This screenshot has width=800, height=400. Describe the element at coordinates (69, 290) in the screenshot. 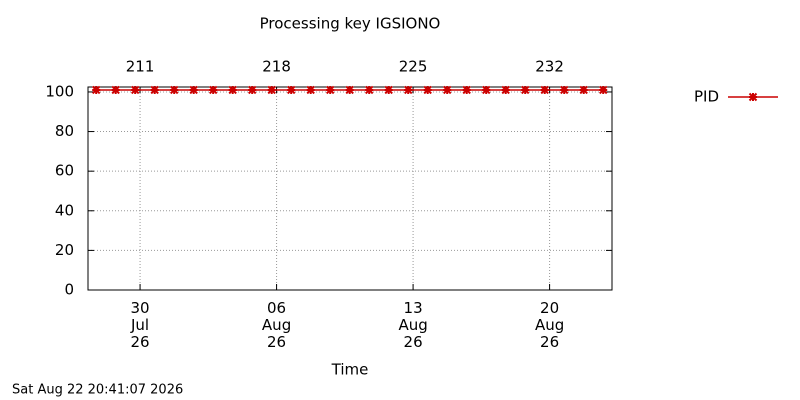

I see `y-tick-label: 0` at that location.